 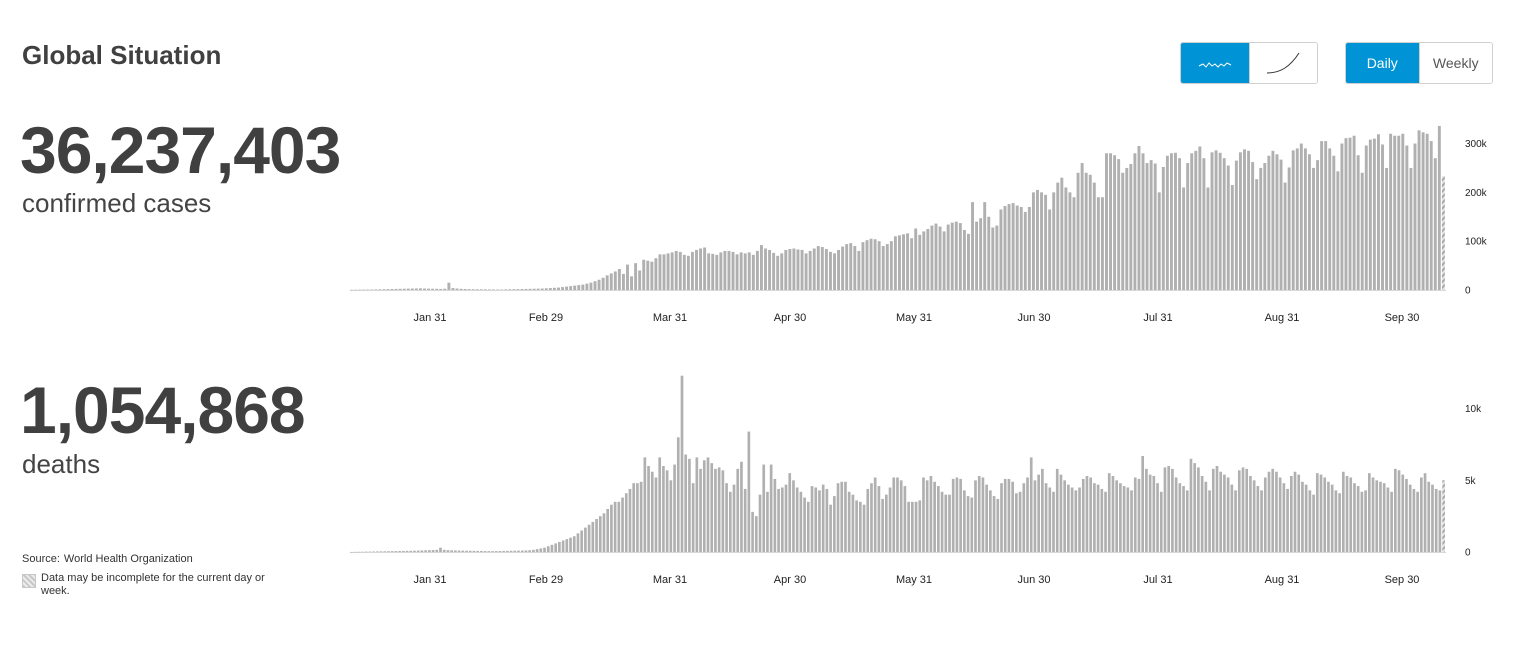 I want to click on daily-button: Daily, so click(x=1382, y=63).